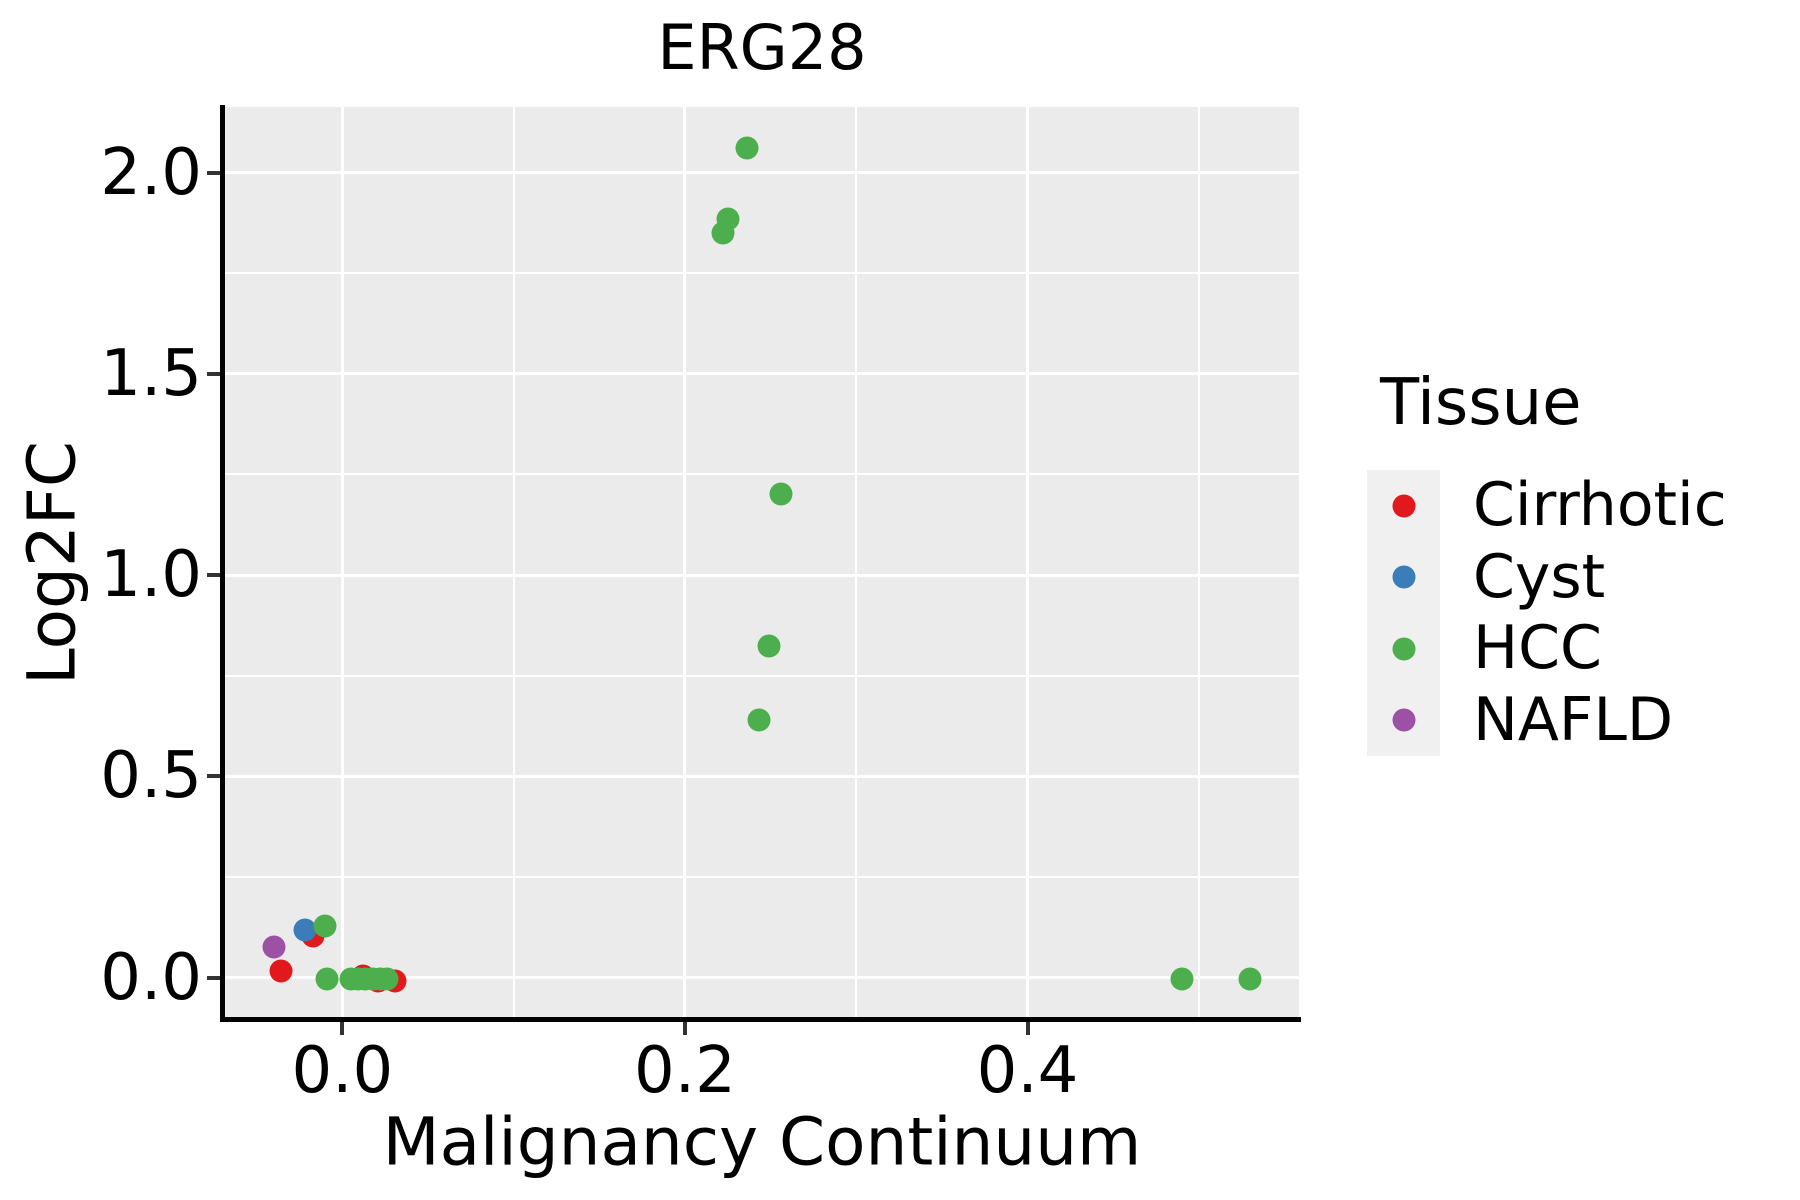 This screenshot has width=1800, height=1200. Describe the element at coordinates (281, 971) in the screenshot. I see `data-point-cirrhotic` at that location.